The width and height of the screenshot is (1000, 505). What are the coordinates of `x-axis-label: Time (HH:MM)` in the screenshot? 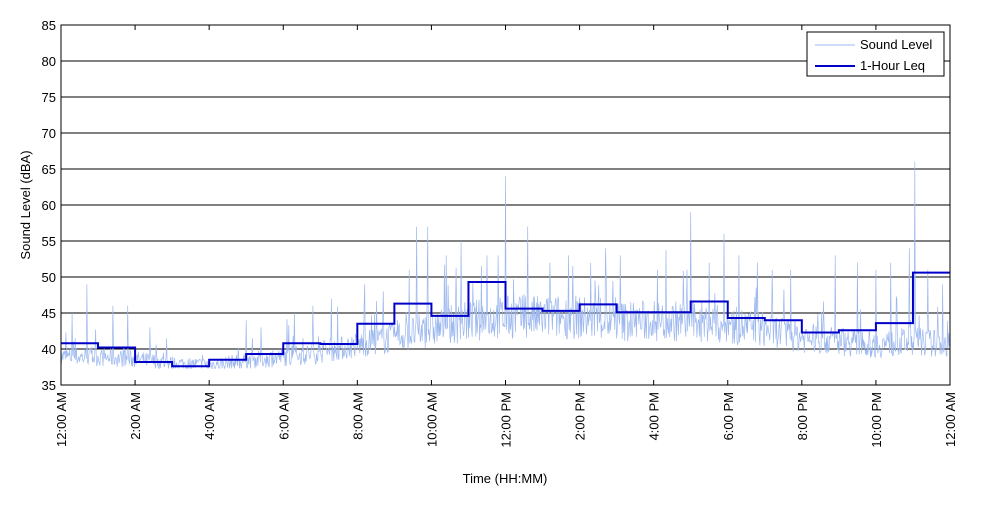 It's located at (505, 478).